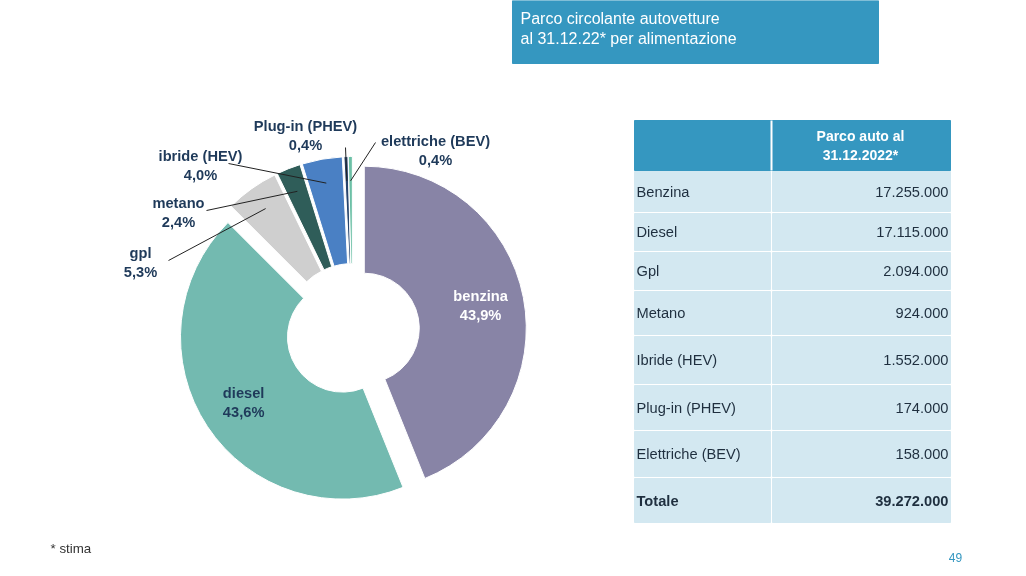  Describe the element at coordinates (71, 548) in the screenshot. I see `text: * stima` at that location.